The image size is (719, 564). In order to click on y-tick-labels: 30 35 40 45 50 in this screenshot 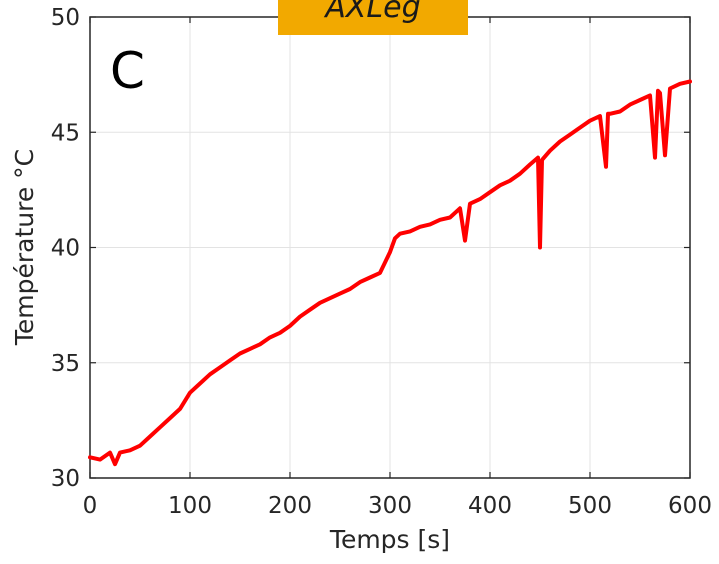, I will do `click(65, 248)`.